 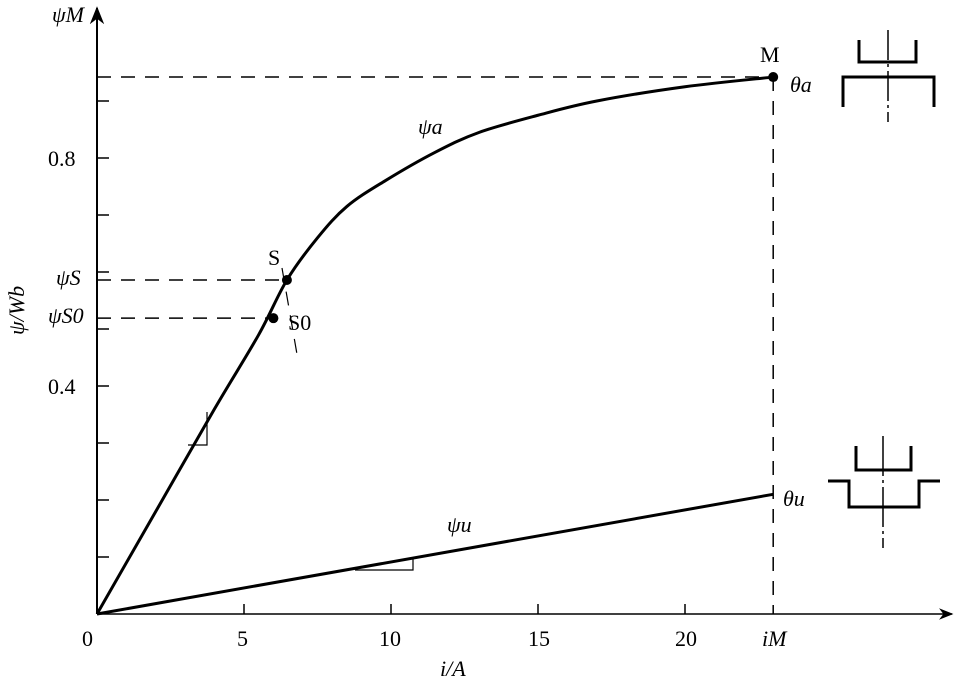 What do you see at coordinates (770, 54) in the screenshot?
I see `point-m-label: M` at bounding box center [770, 54].